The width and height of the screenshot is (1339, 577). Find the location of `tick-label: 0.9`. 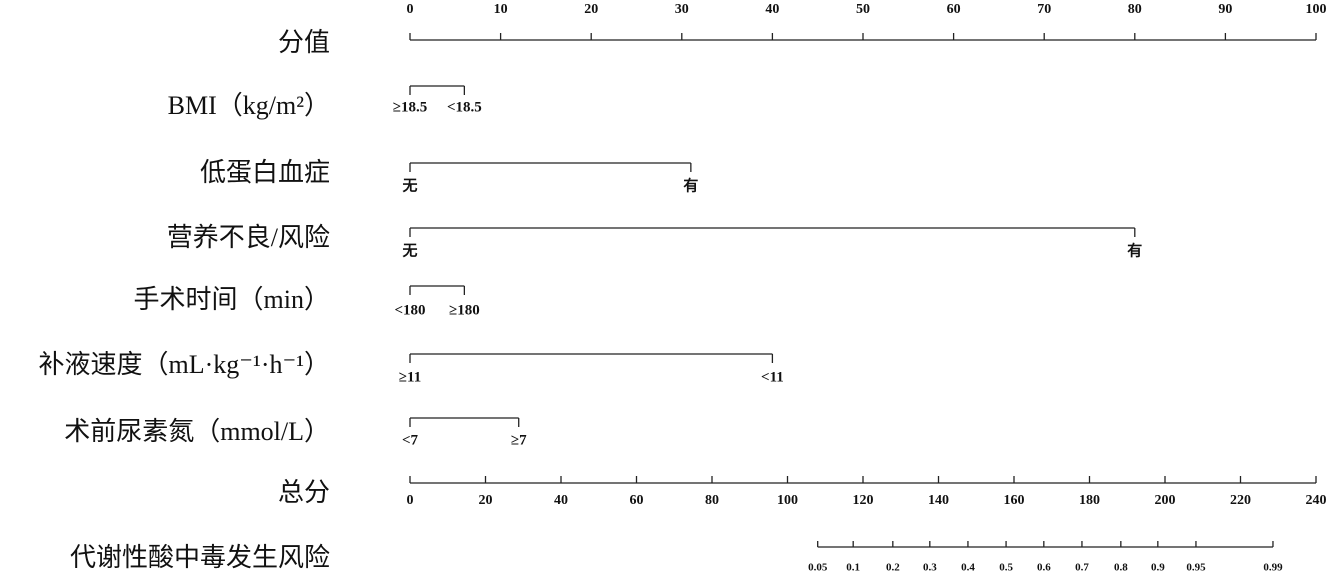

tick-label: 0.9 is located at coordinates (1158, 568).